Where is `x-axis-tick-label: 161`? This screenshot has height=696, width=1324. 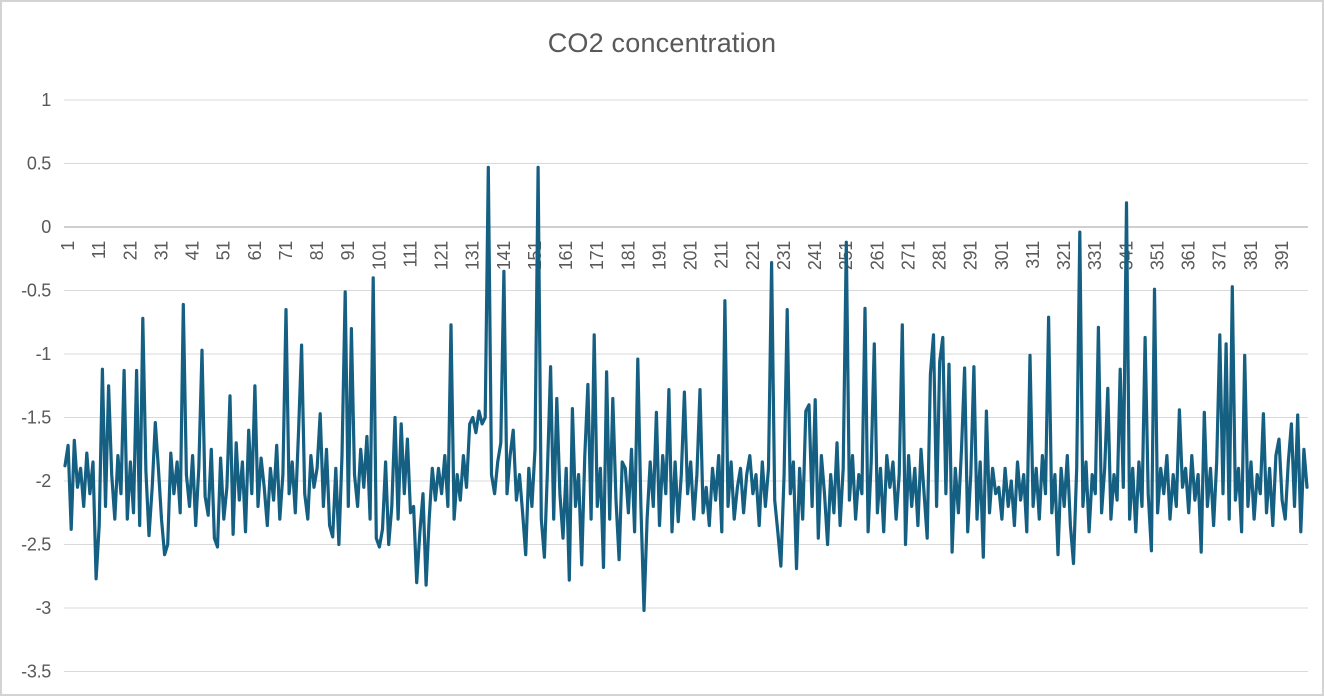
x-axis-tick-label: 161 is located at coordinates (566, 255).